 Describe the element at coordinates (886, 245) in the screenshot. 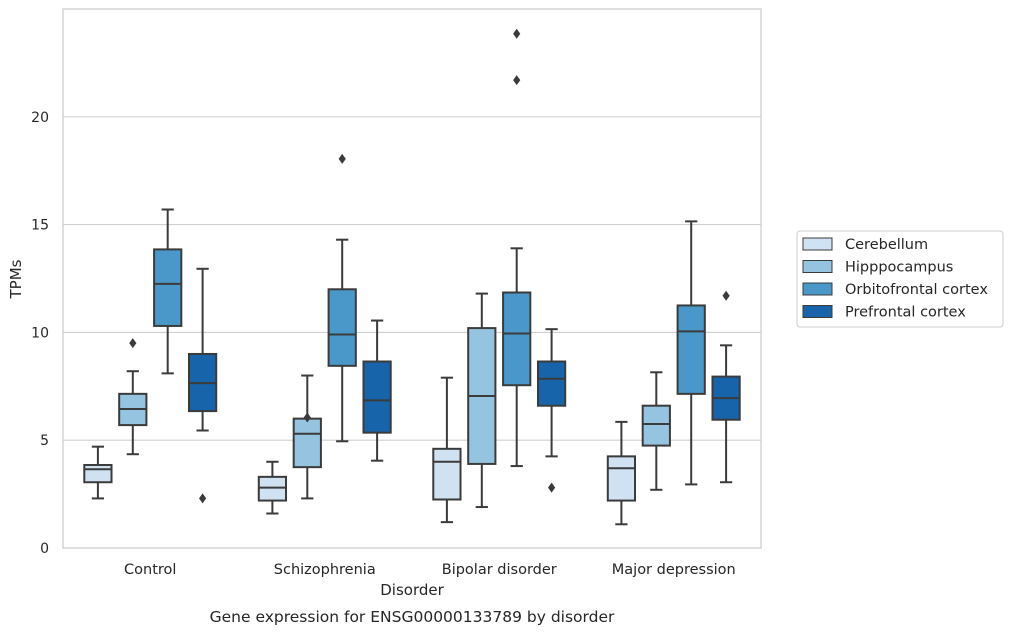

I see `legend-label: Cerebellum` at that location.